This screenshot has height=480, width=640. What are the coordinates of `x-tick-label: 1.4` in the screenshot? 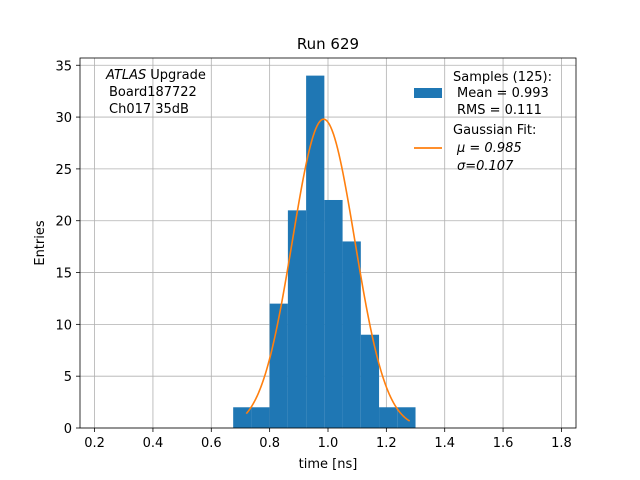 It's located at (444, 443).